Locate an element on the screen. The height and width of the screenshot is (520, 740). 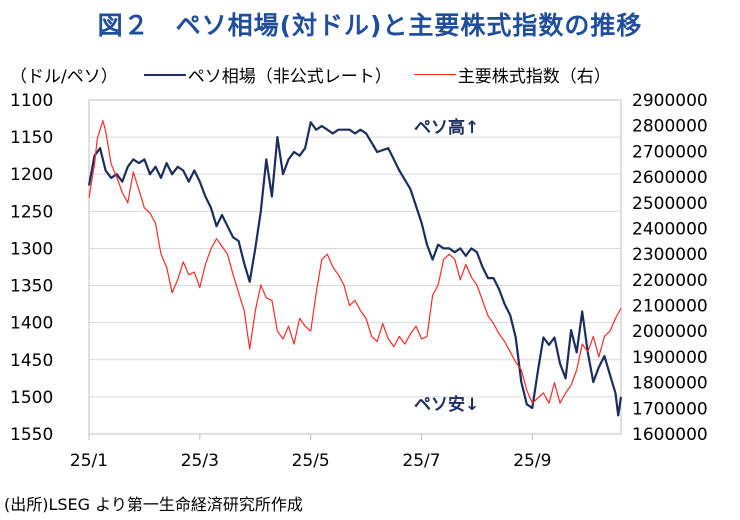
right-tick-label: 1900000 is located at coordinates (670, 358).